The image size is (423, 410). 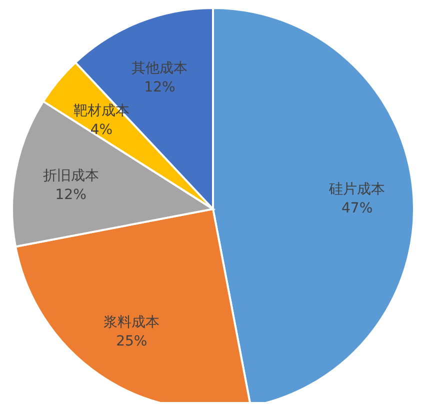 I want to click on data-label: 47%, so click(x=357, y=208).